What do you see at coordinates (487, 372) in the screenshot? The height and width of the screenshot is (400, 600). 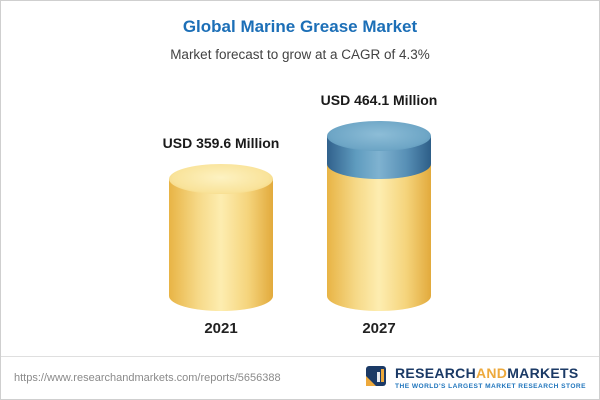 I see `logo-wordmark: RESEARCHANDMARKETS` at bounding box center [487, 372].